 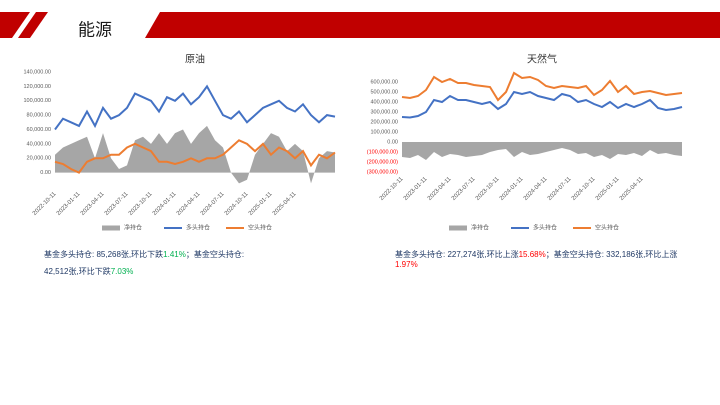 I want to click on y-tick-label: 40,000.00, so click(x=39, y=144).